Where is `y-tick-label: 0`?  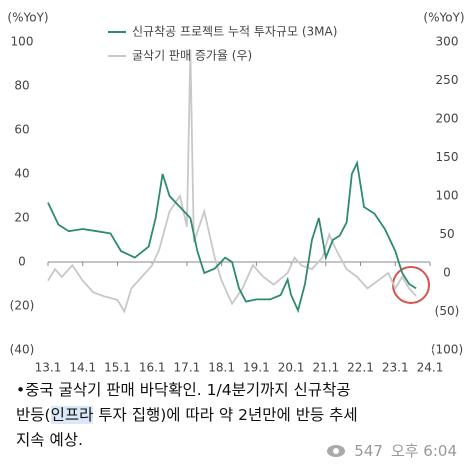
y-tick-label: 0 is located at coordinates (22, 262).